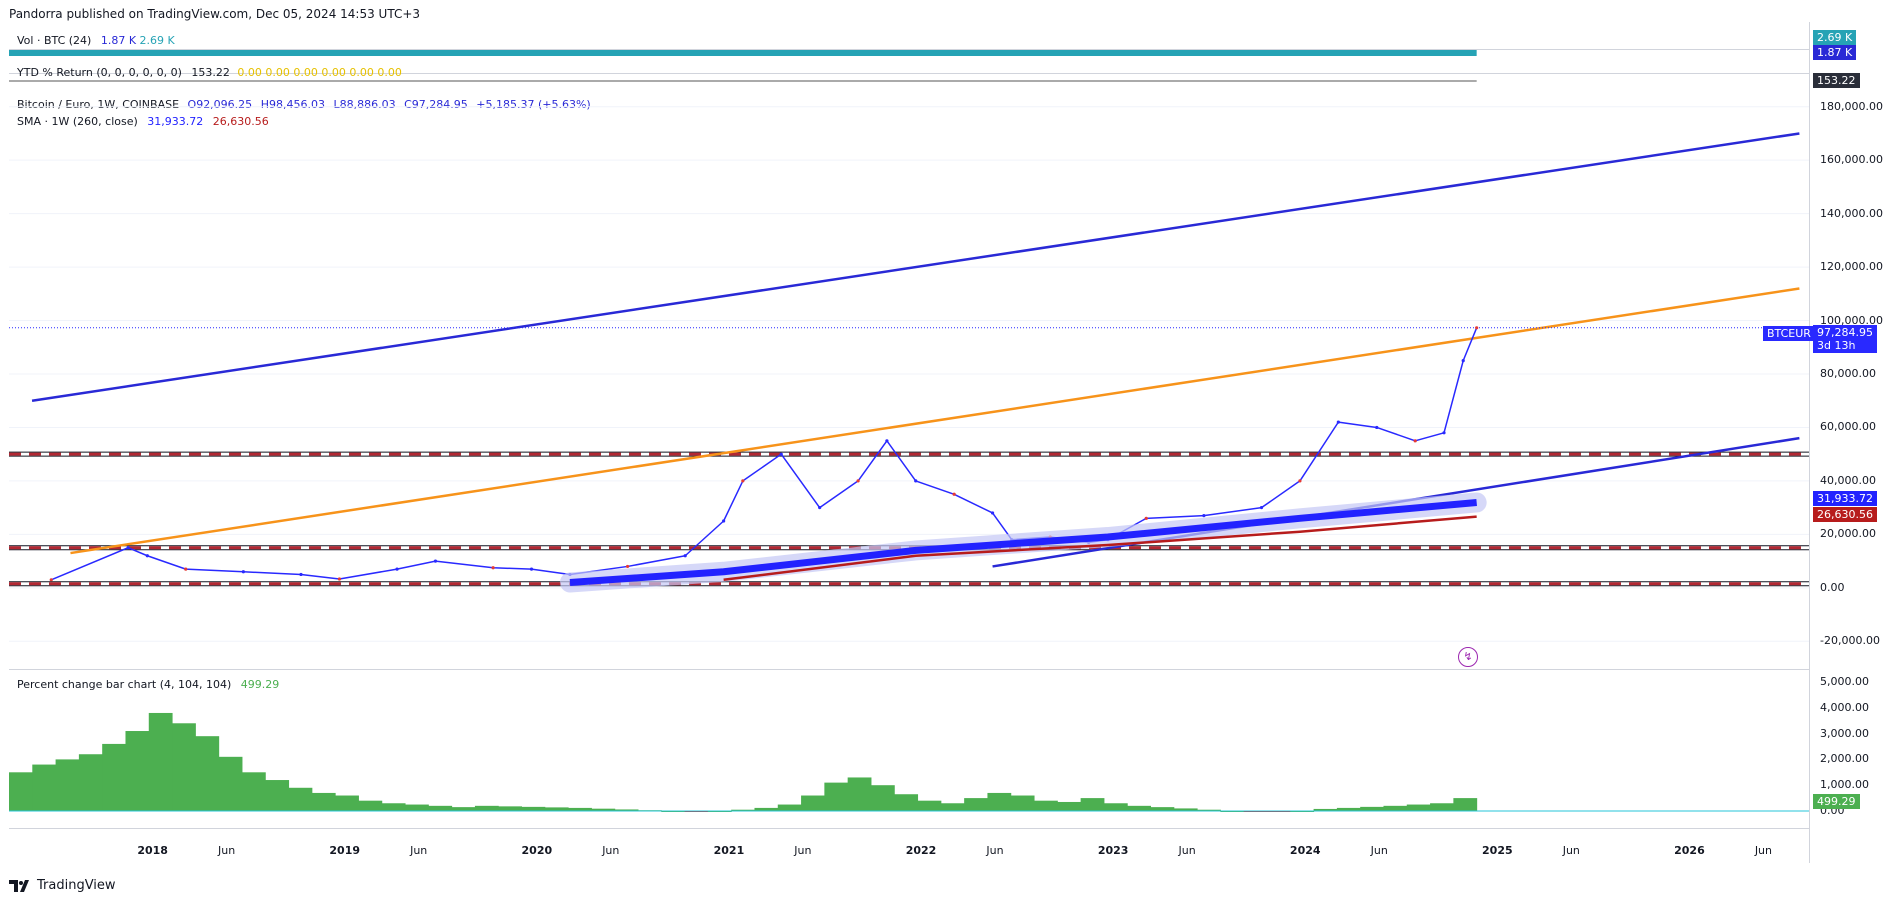 The height and width of the screenshot is (901, 1891). I want to click on ohlc-close: C97,284.95, so click(436, 104).